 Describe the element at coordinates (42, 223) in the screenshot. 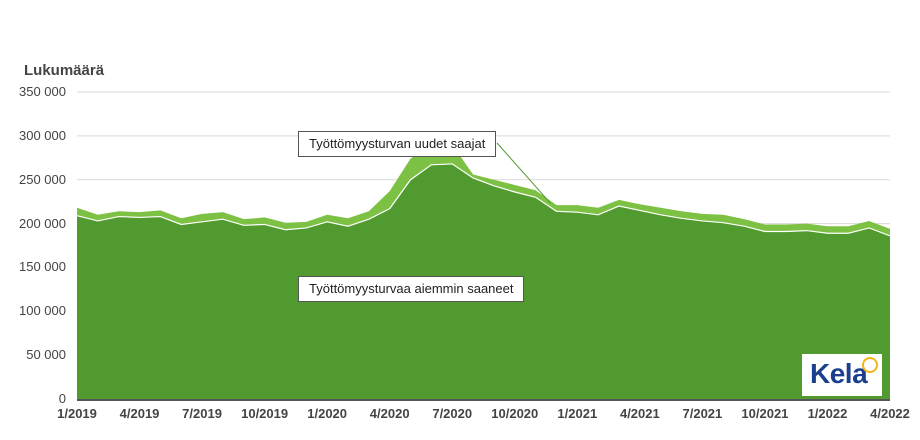

I see `y-tick-label: 200 000` at that location.